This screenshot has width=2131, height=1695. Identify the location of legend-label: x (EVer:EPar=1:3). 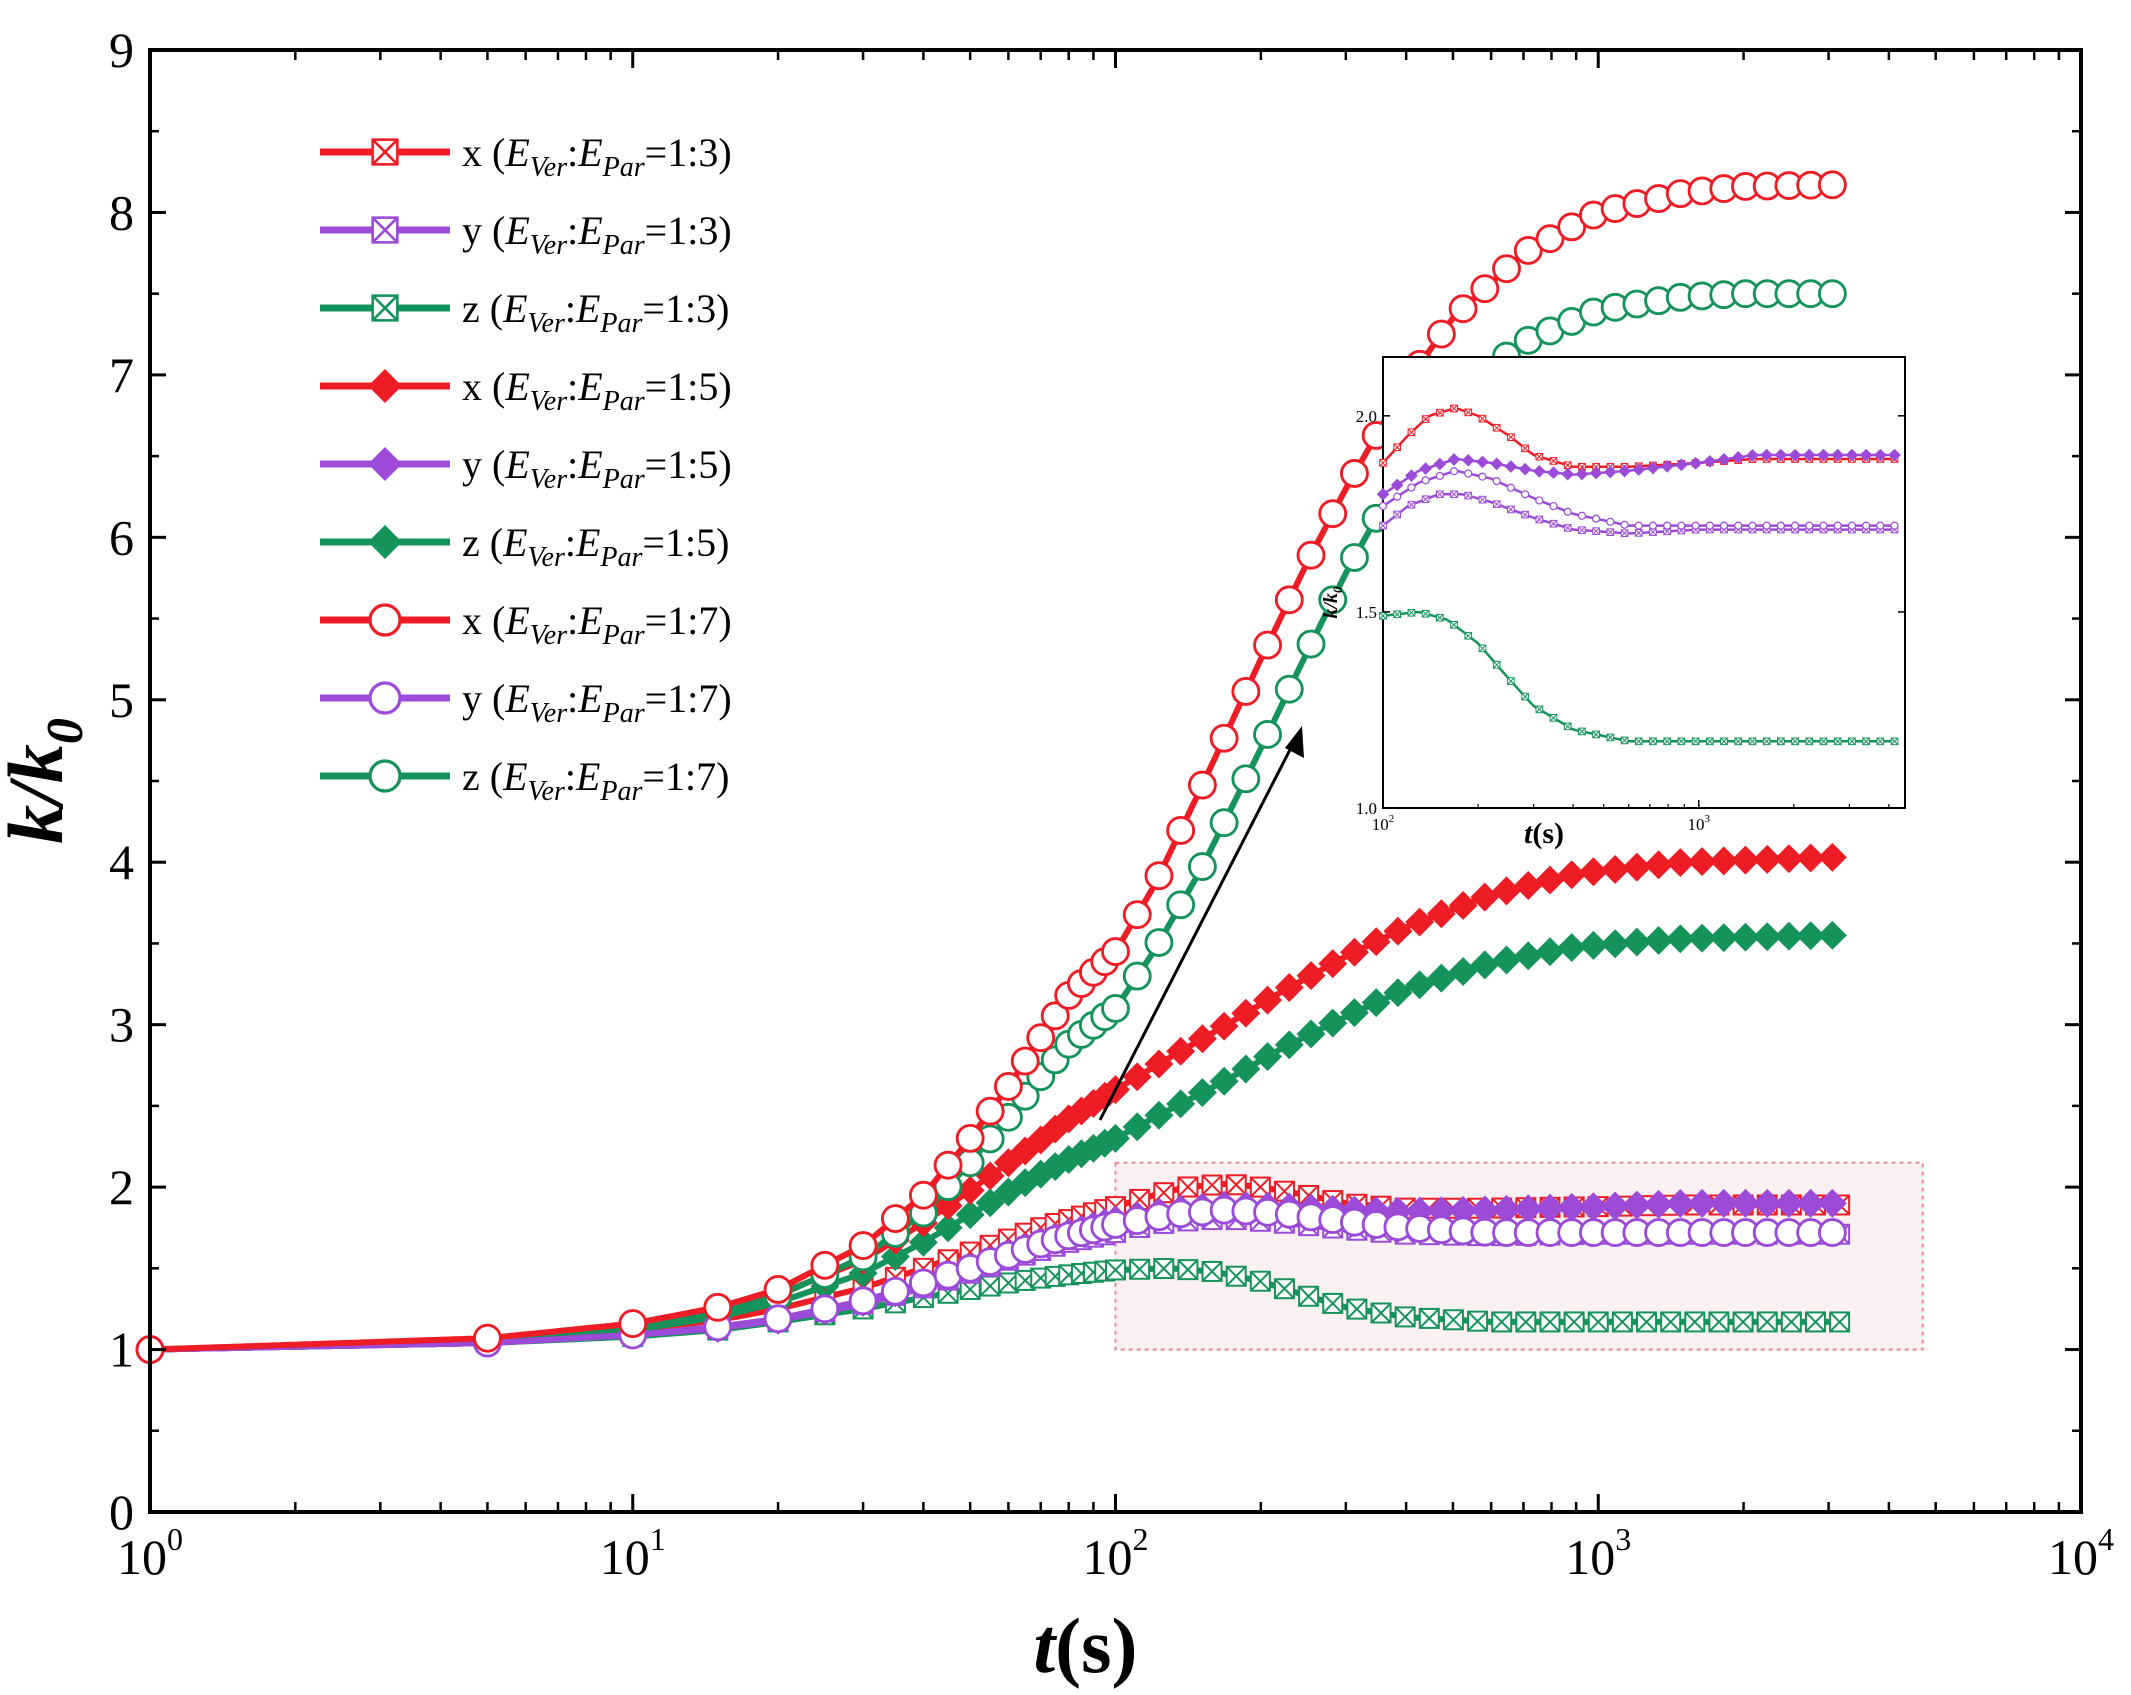
(597, 156).